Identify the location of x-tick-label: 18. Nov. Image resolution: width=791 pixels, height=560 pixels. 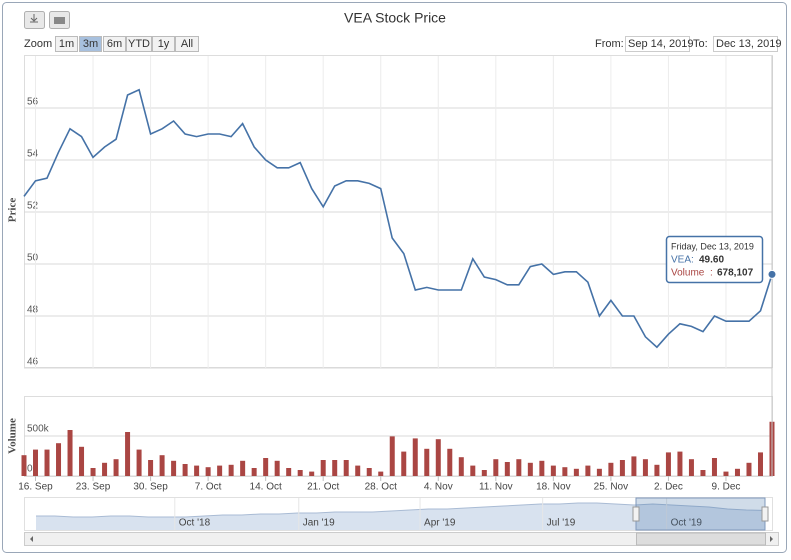
(553, 487).